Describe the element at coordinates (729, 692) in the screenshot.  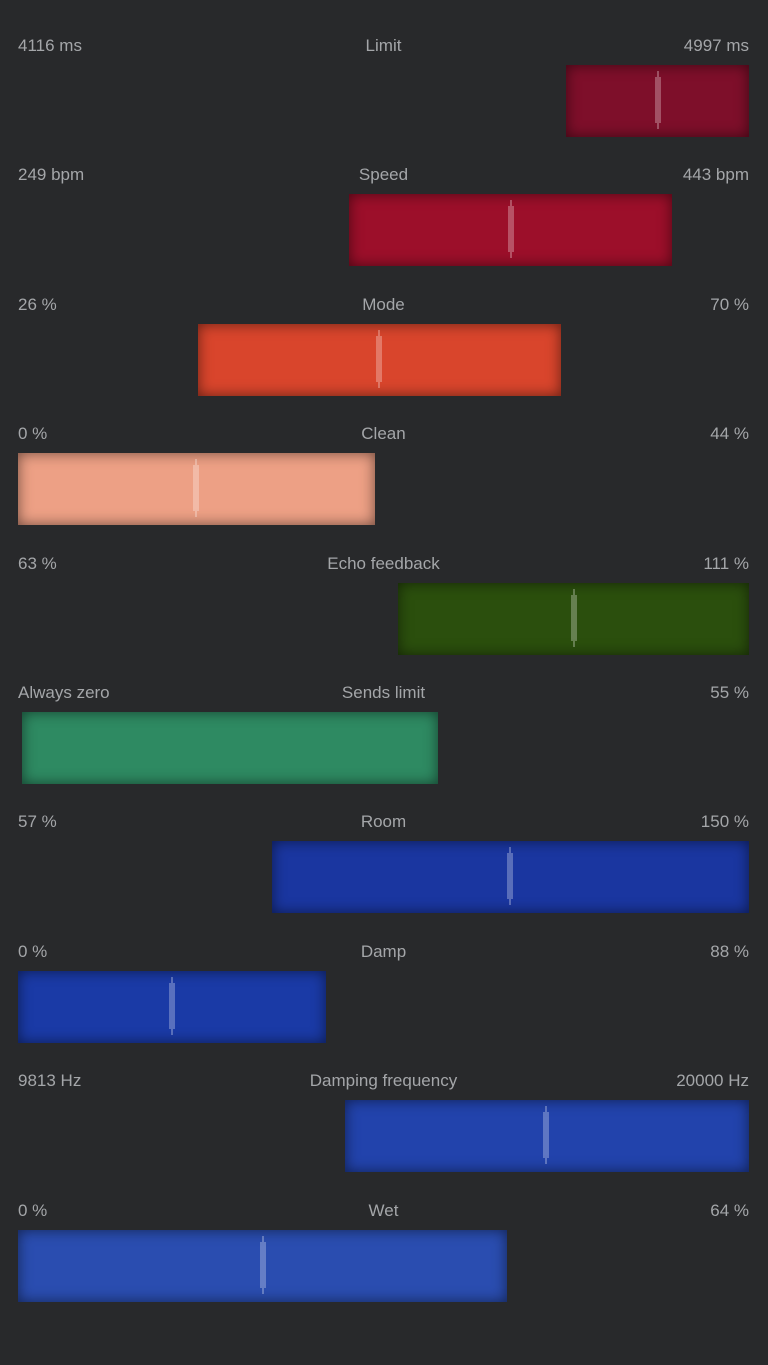
I see `slider-max-label: 55 %` at that location.